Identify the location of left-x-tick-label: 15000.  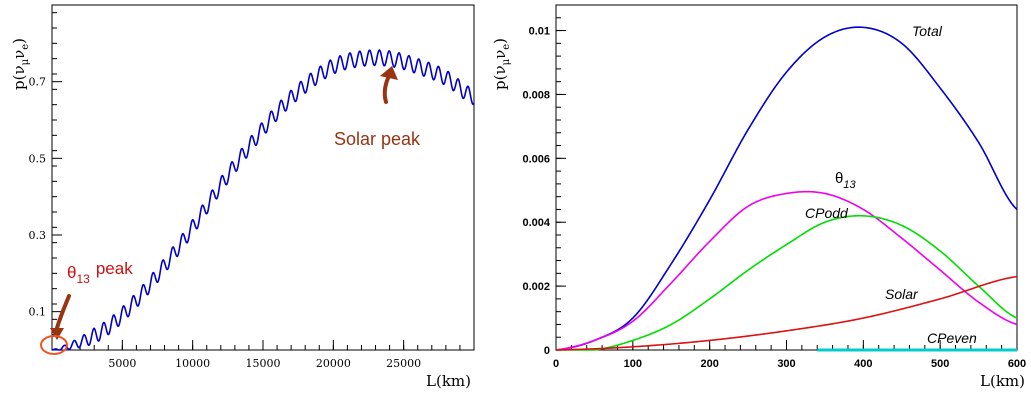
(263, 363).